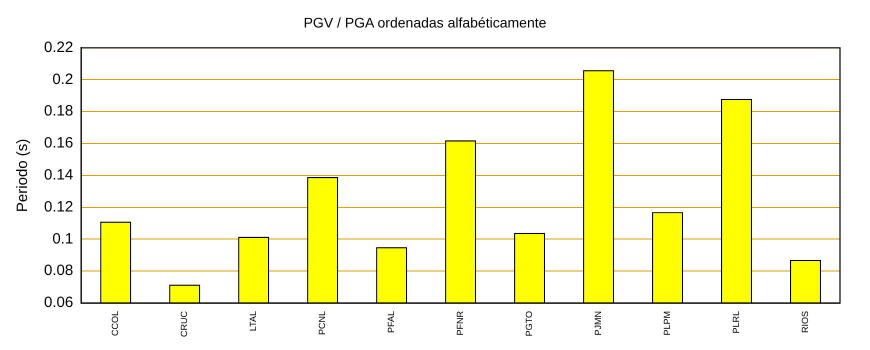 The image size is (870, 350). What do you see at coordinates (23, 175) in the screenshot?
I see `y-axis-title: Periodo (s)` at bounding box center [23, 175].